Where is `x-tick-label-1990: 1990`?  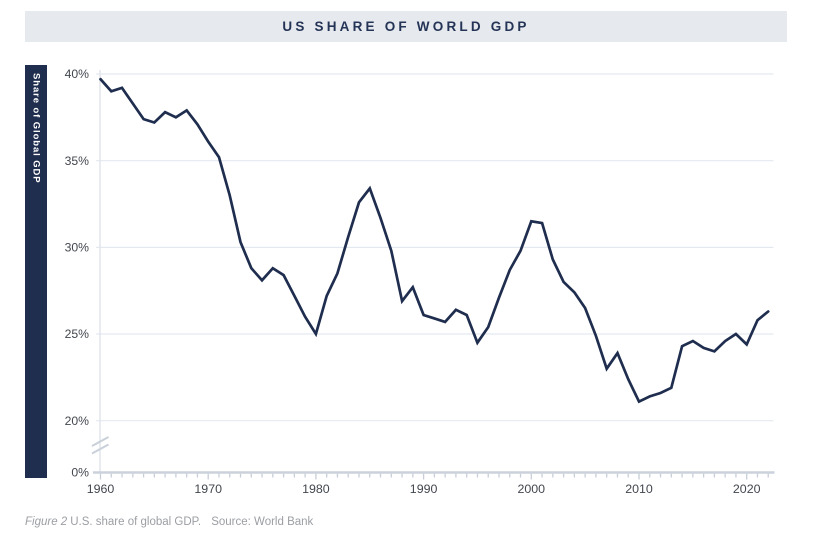 x-tick-label-1990: 1990 is located at coordinates (424, 489).